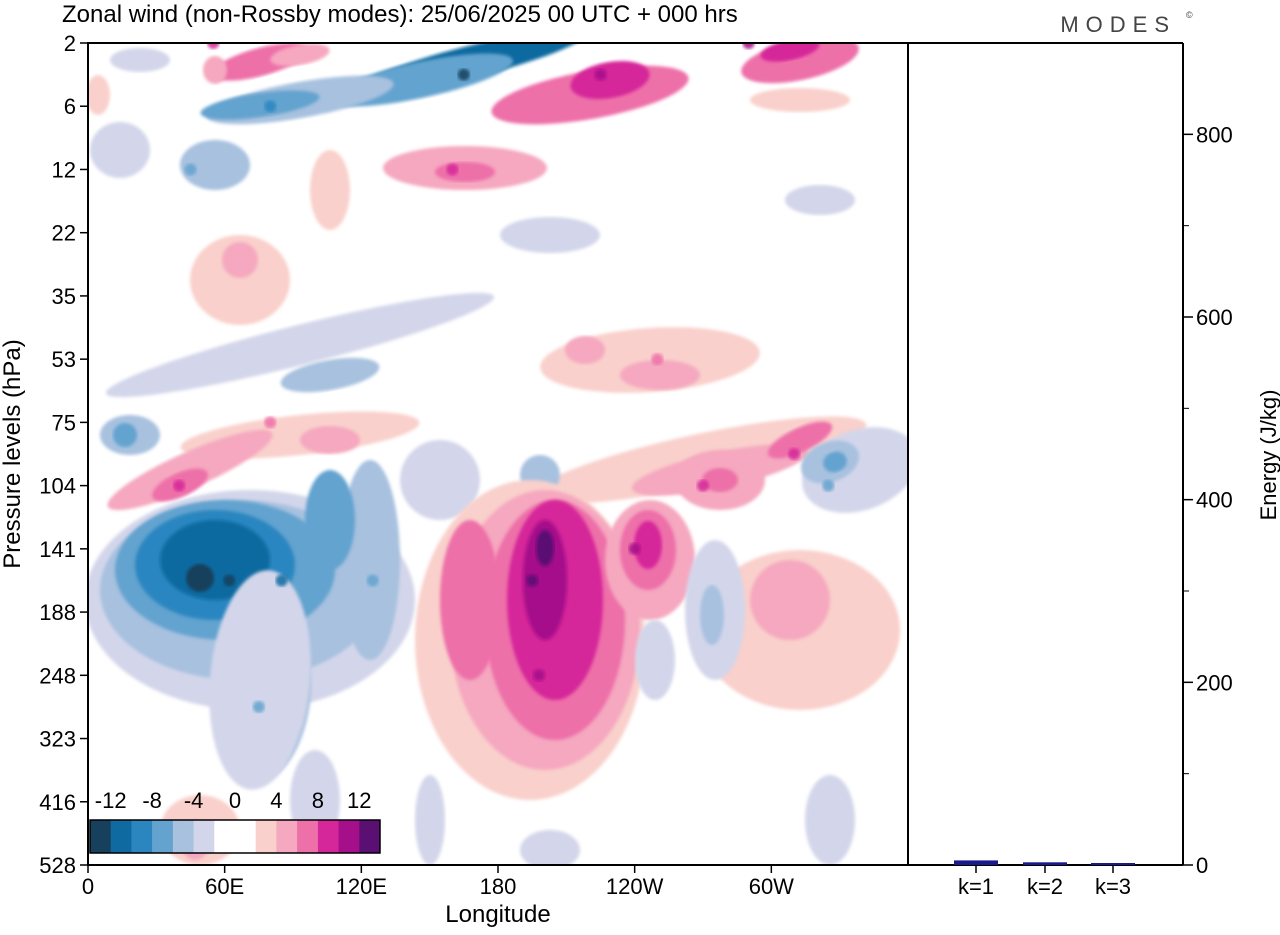 The height and width of the screenshot is (935, 1280). Describe the element at coordinates (235, 800) in the screenshot. I see `colorbar-label: 0` at that location.